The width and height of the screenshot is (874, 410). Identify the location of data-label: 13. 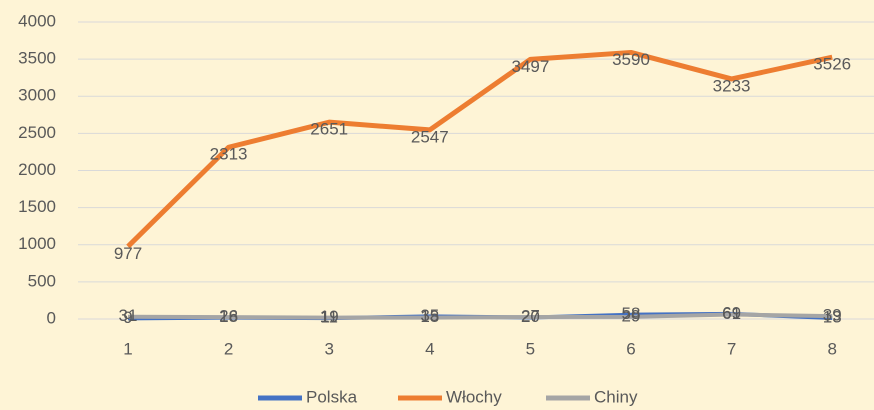
(832, 317).